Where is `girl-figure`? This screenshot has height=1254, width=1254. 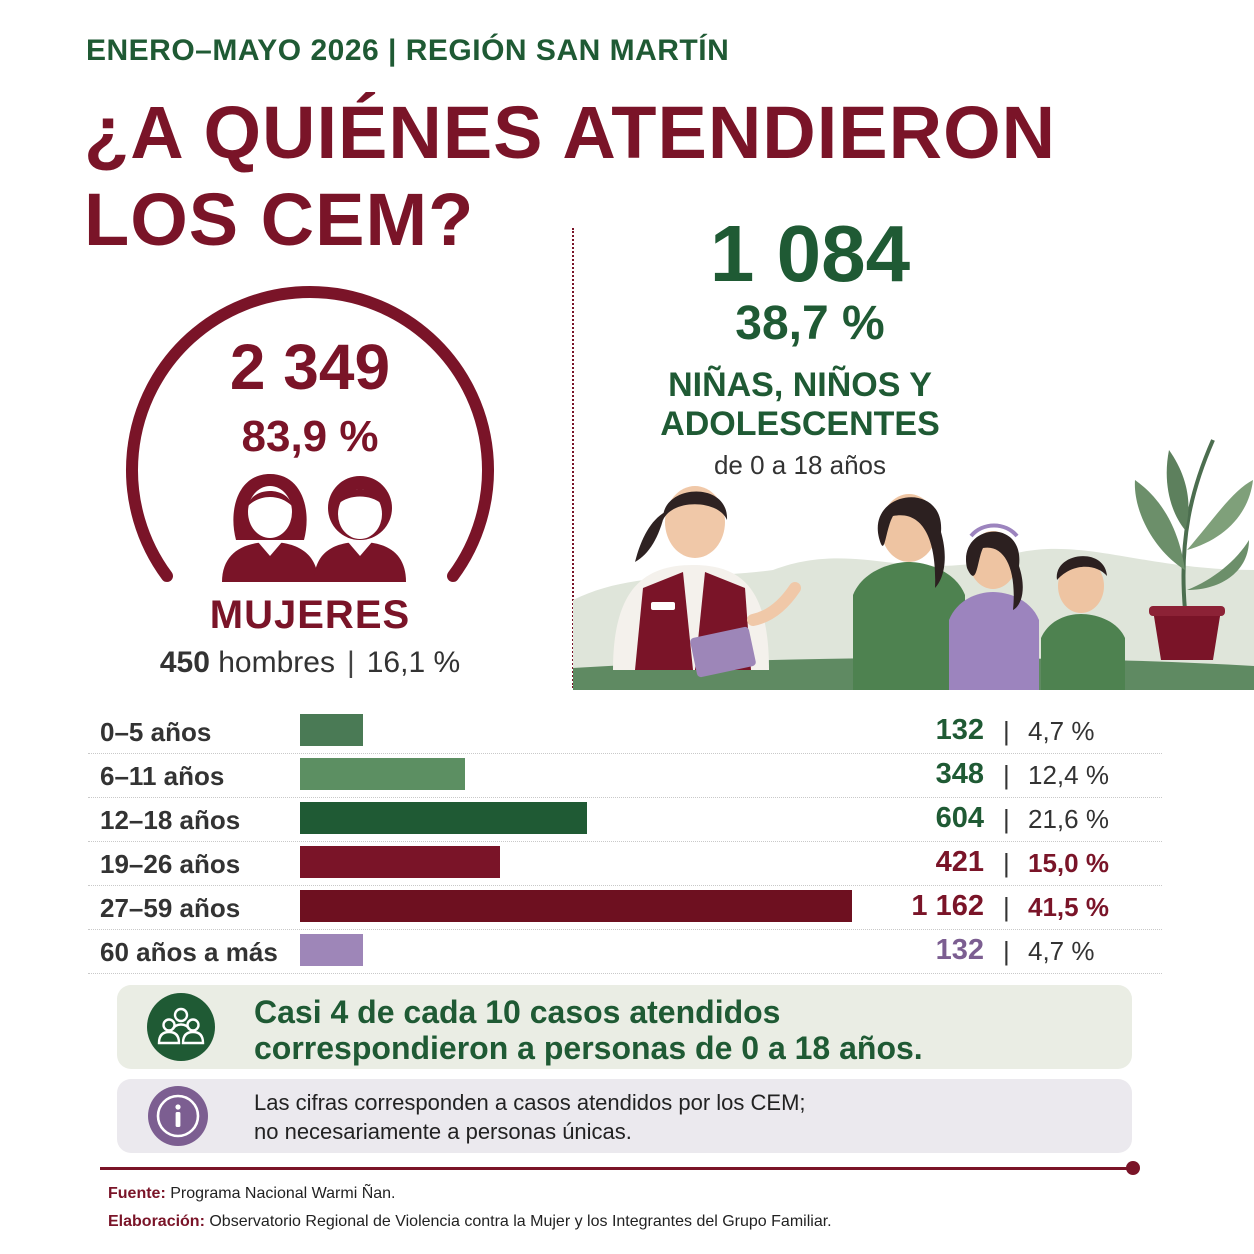
girl-figure is located at coordinates (994, 606).